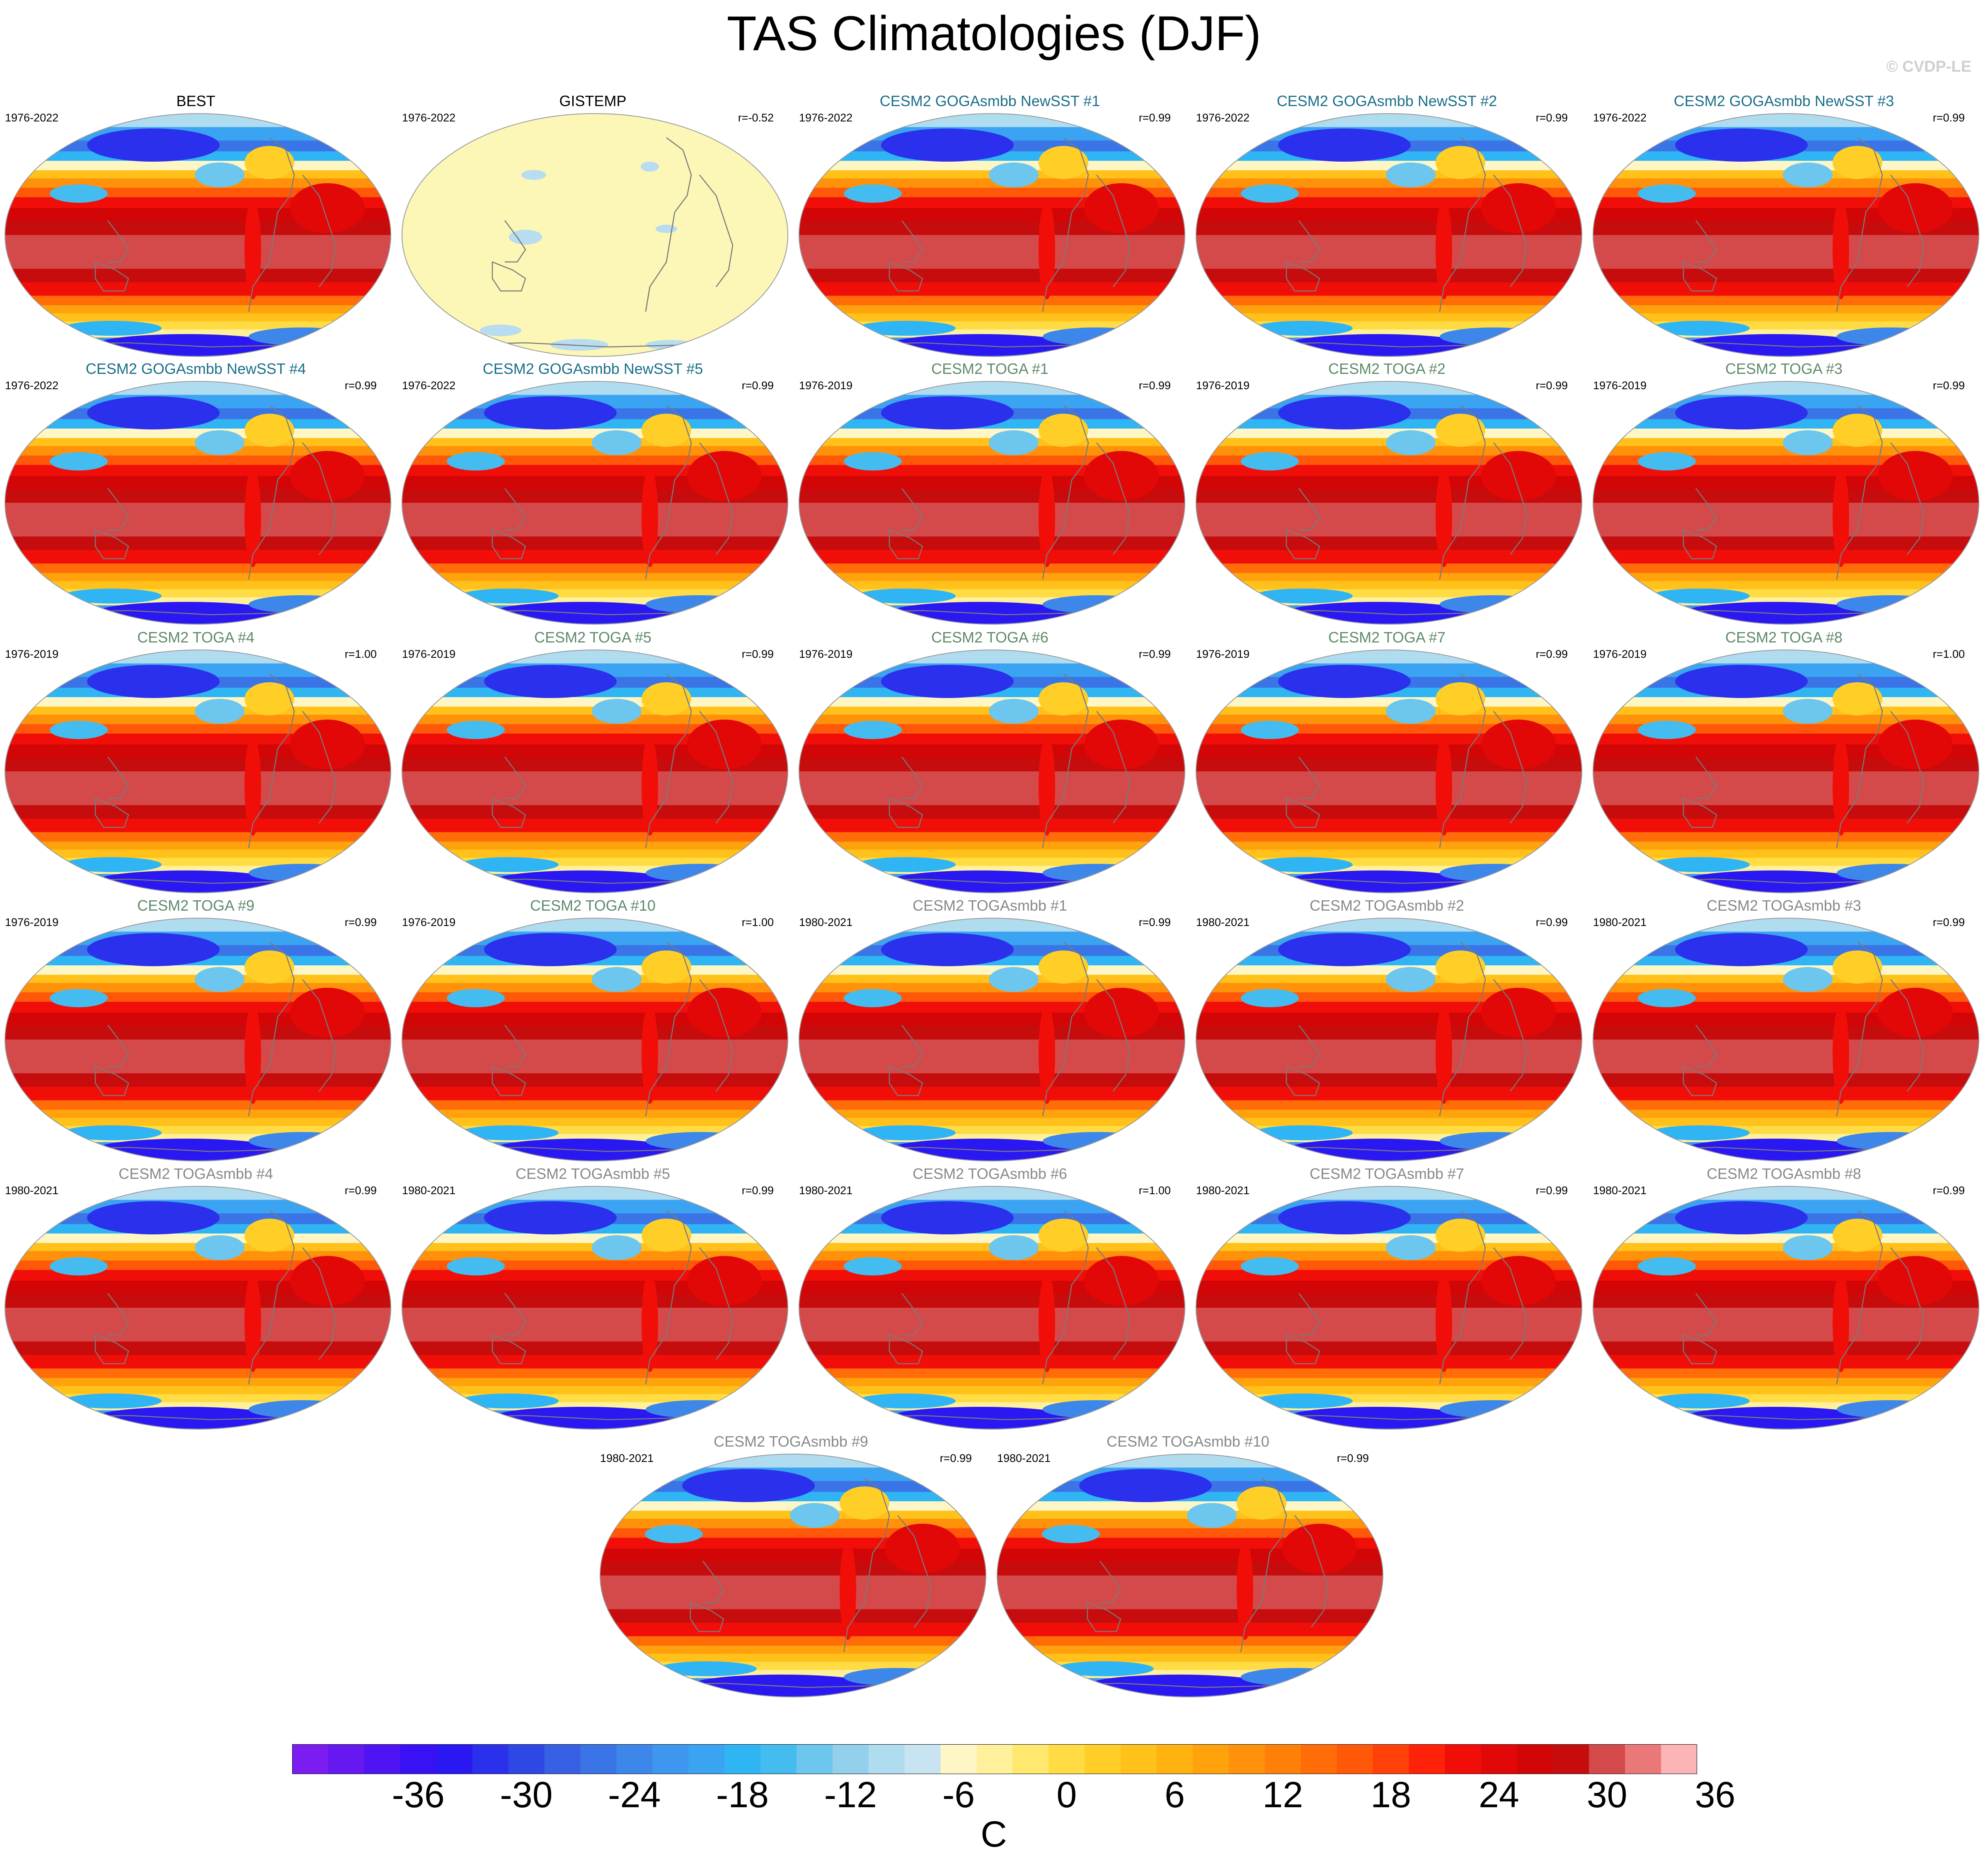 The width and height of the screenshot is (1988, 1864). I want to click on panel-period: 1976-2022, so click(32, 385).